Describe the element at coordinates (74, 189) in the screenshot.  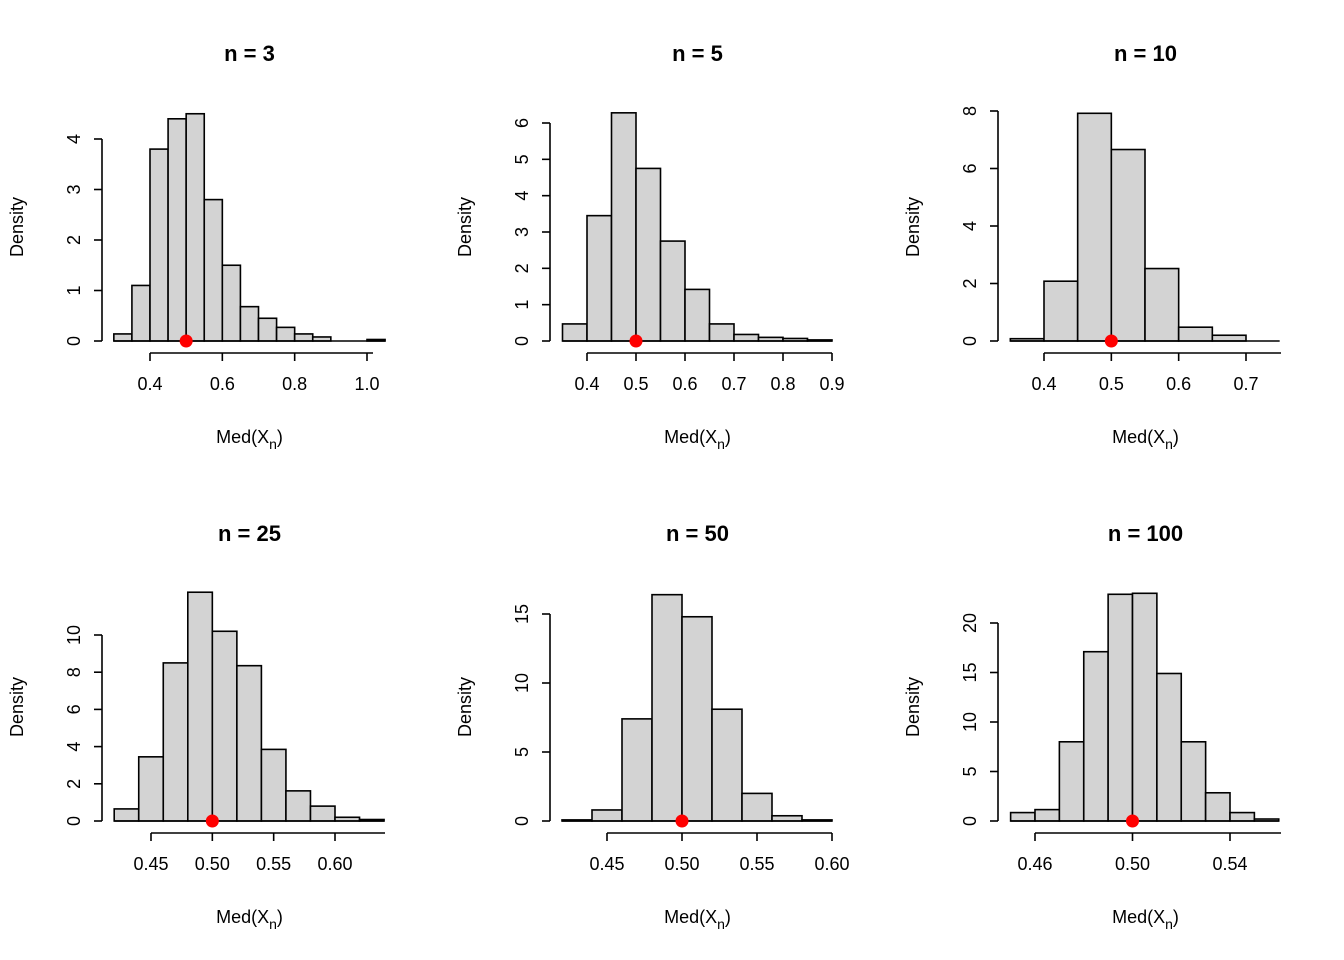
I see `y-tick-label: 3` at that location.